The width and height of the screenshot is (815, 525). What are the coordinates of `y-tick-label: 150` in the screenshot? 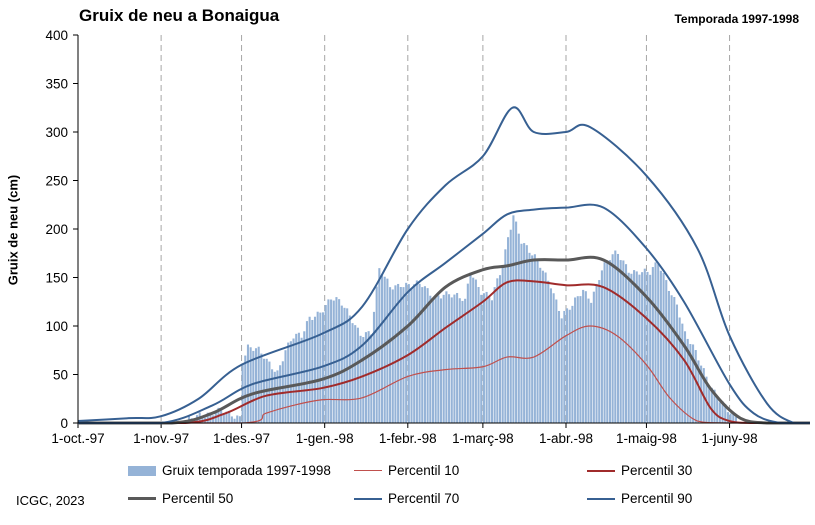 It's located at (56, 278).